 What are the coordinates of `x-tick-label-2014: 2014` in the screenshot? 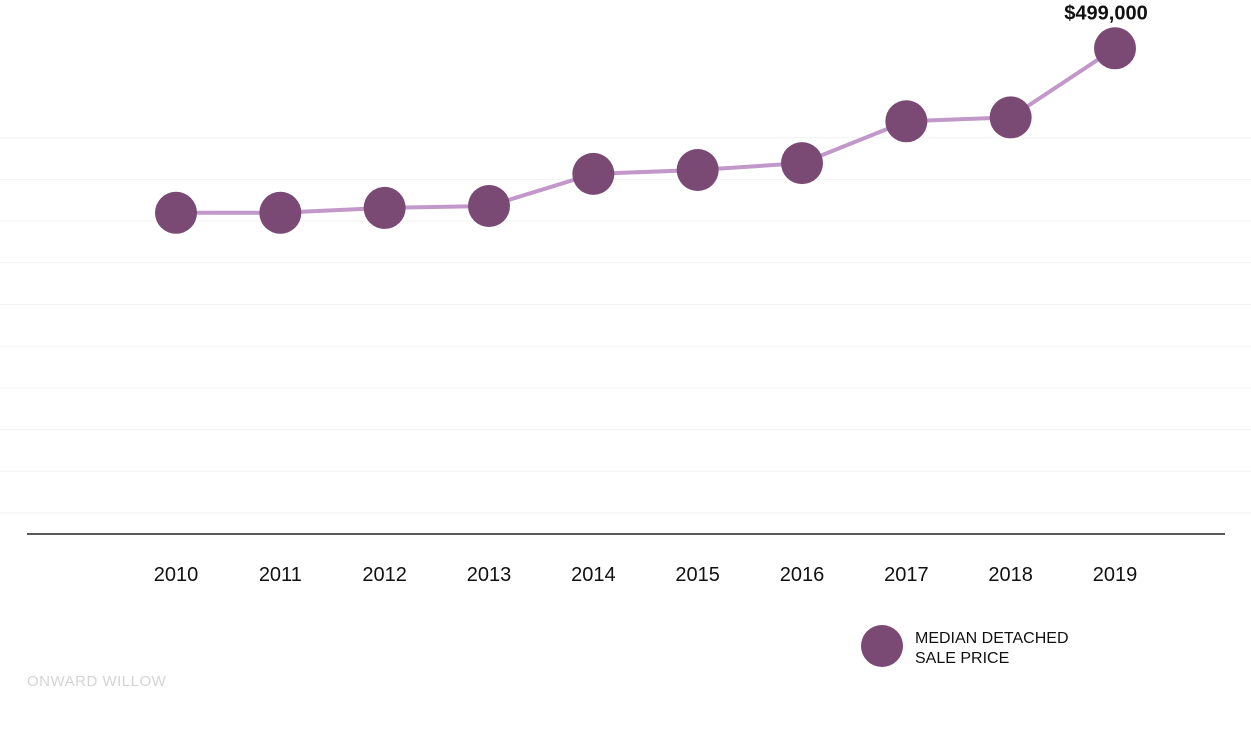 It's located at (593, 575).